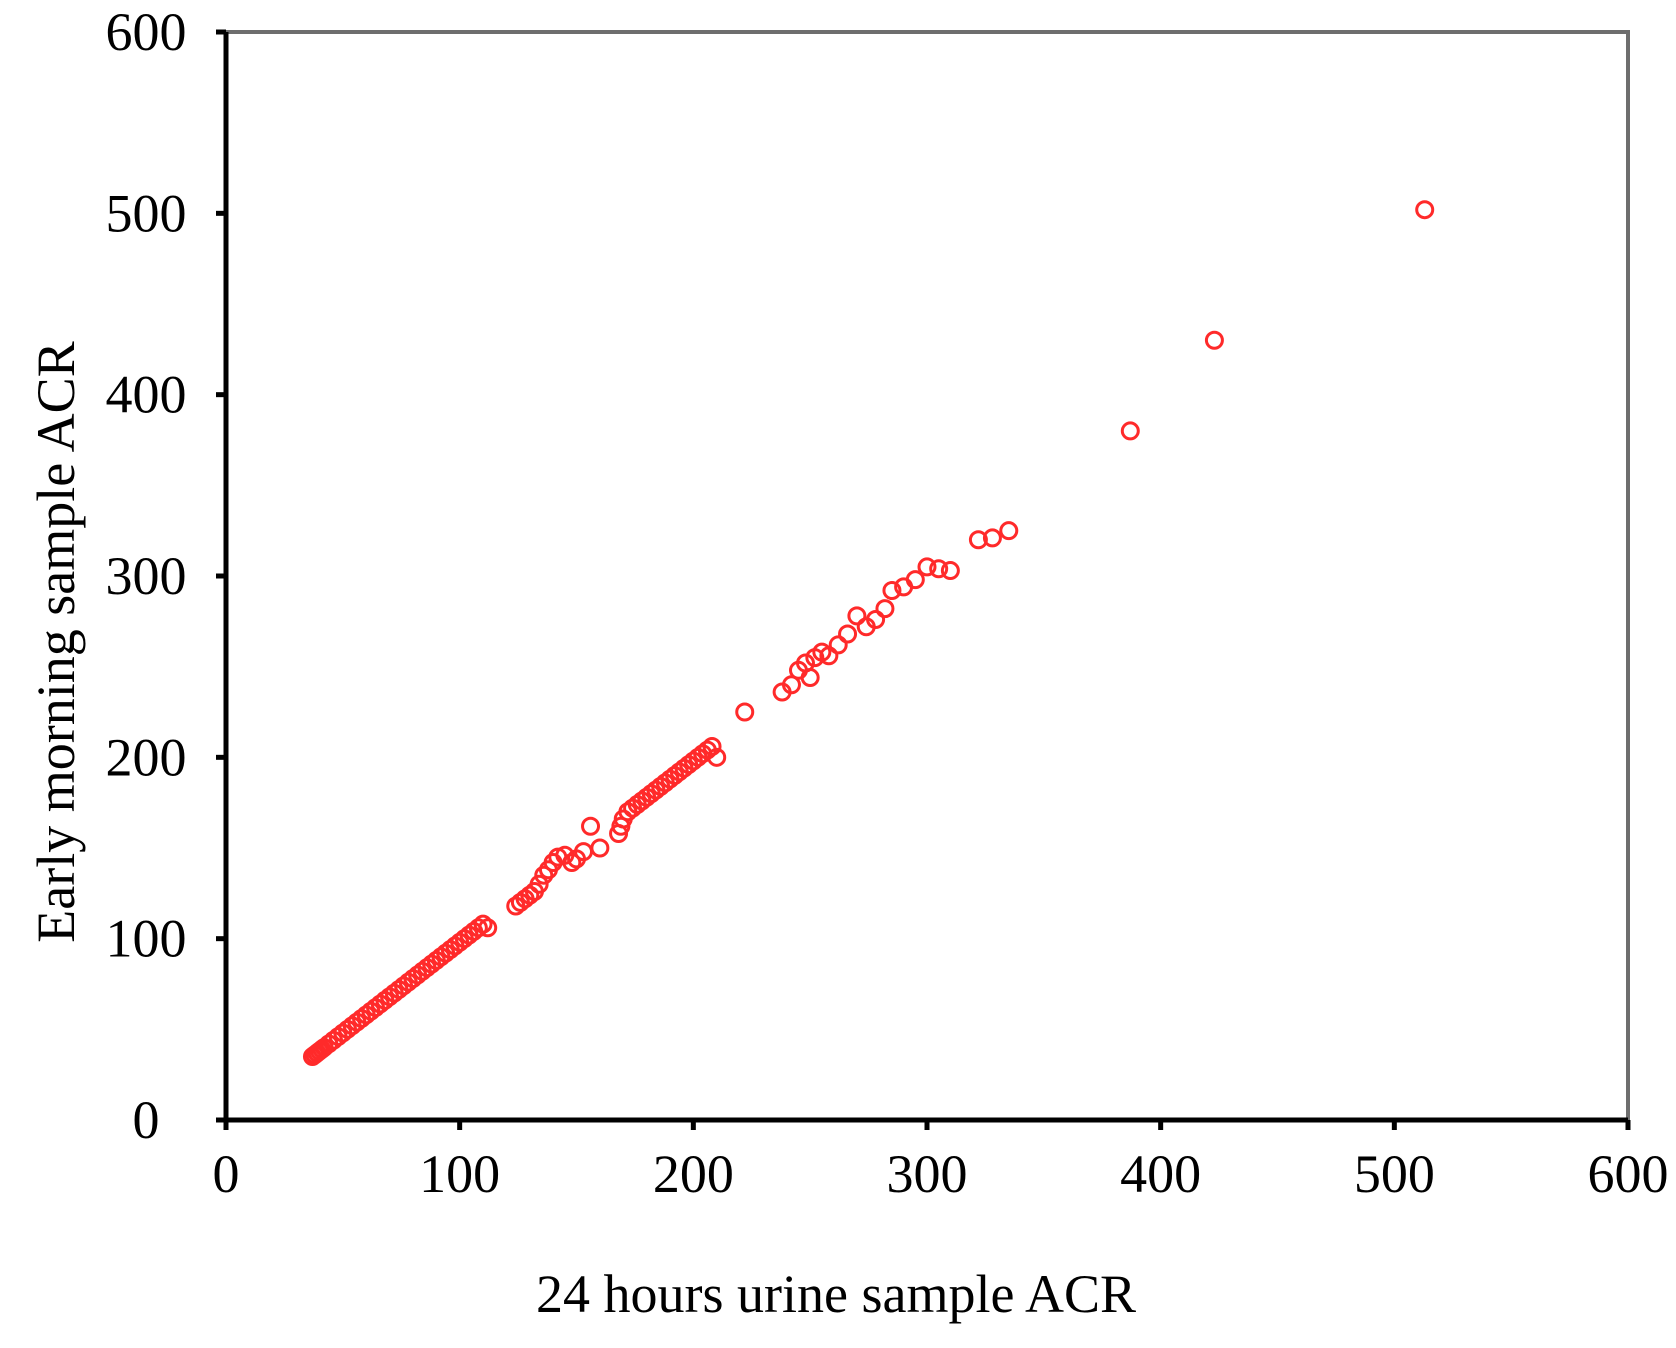 The height and width of the screenshot is (1348, 1676). Describe the element at coordinates (226, 1174) in the screenshot. I see `x-tick-label: 0` at that location.